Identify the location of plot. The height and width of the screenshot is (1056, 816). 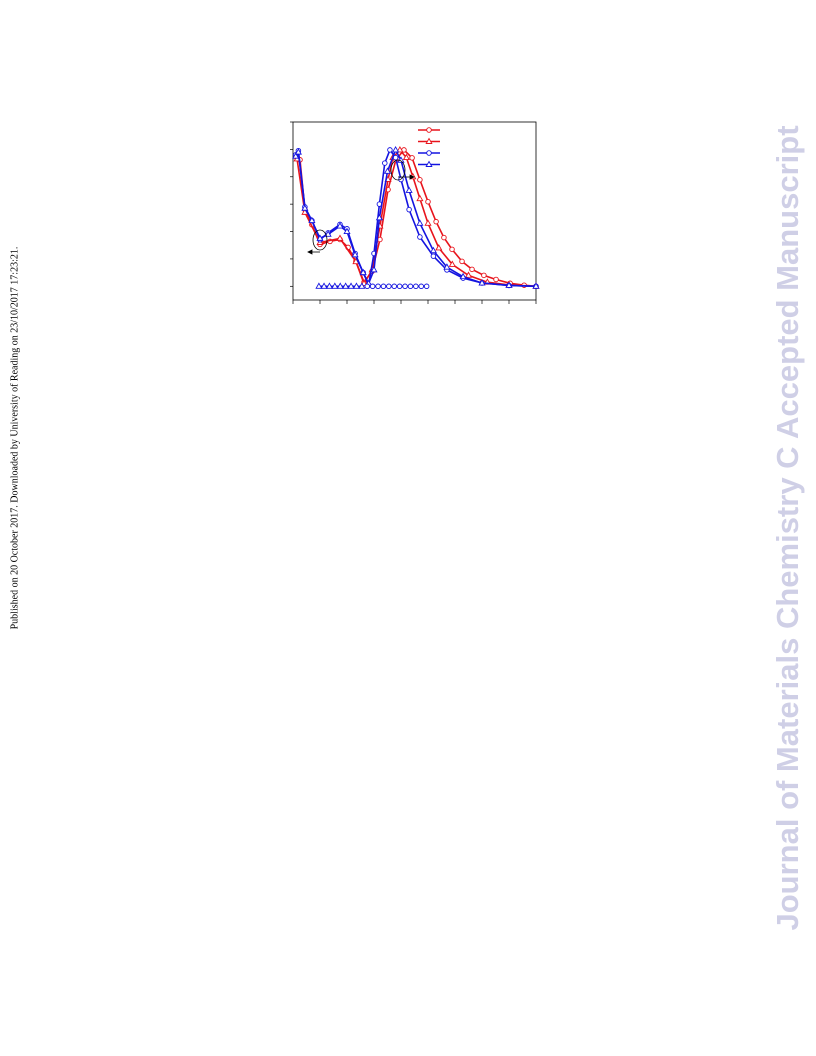
(415, 212).